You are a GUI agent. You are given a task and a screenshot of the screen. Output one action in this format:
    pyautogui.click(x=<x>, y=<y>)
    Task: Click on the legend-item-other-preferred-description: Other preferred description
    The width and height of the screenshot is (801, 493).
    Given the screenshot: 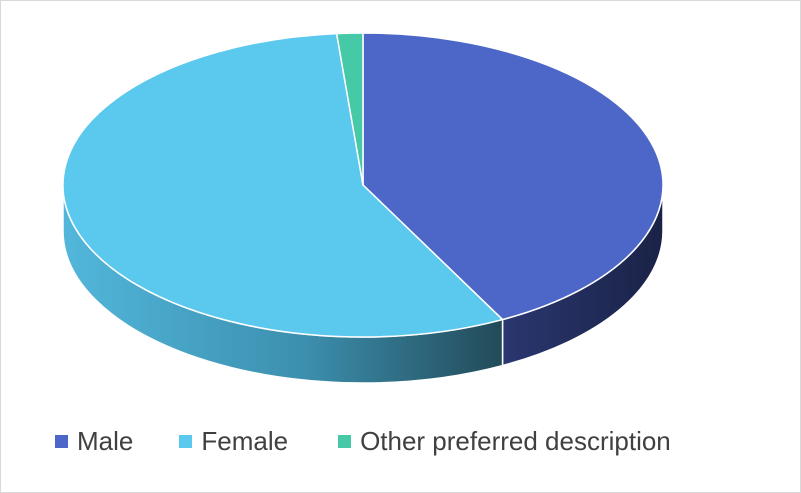 What is the action you would take?
    pyautogui.click(x=504, y=441)
    